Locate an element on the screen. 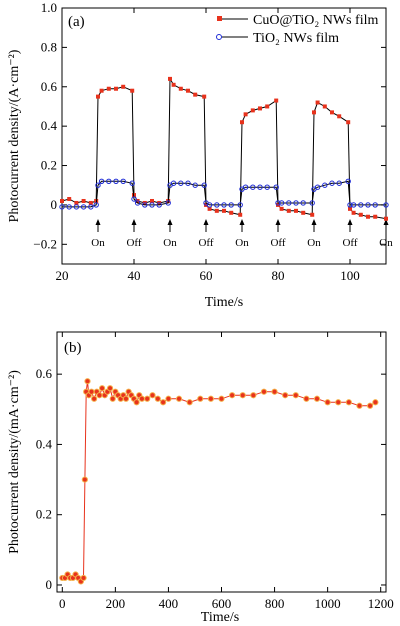 The height and width of the screenshot is (626, 400). panel-a-on-off-annotations: On Off On Off On Off On Off On is located at coordinates (242, 234).